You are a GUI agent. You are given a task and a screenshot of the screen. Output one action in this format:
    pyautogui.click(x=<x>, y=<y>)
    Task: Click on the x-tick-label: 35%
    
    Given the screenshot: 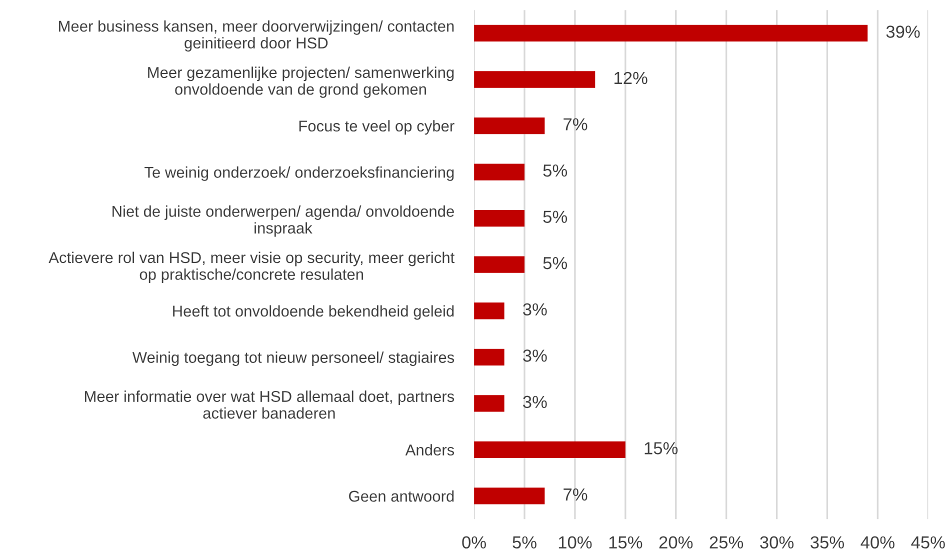 What is the action you would take?
    pyautogui.click(x=827, y=542)
    